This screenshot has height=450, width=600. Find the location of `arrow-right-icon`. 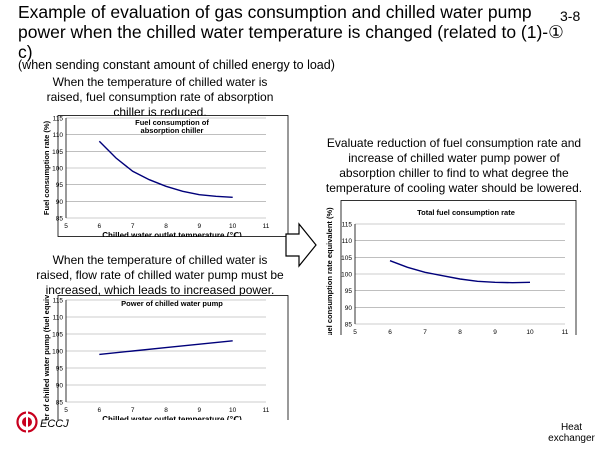

arrow-right-icon is located at coordinates (301, 247).